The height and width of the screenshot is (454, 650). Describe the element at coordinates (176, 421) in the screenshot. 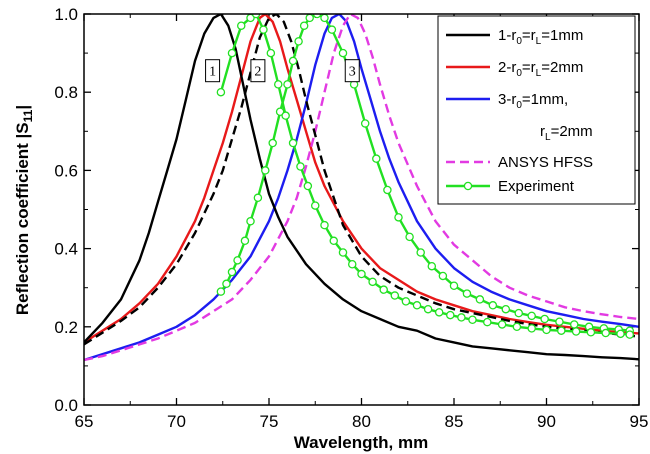

I see `x-tick-label: 70` at that location.